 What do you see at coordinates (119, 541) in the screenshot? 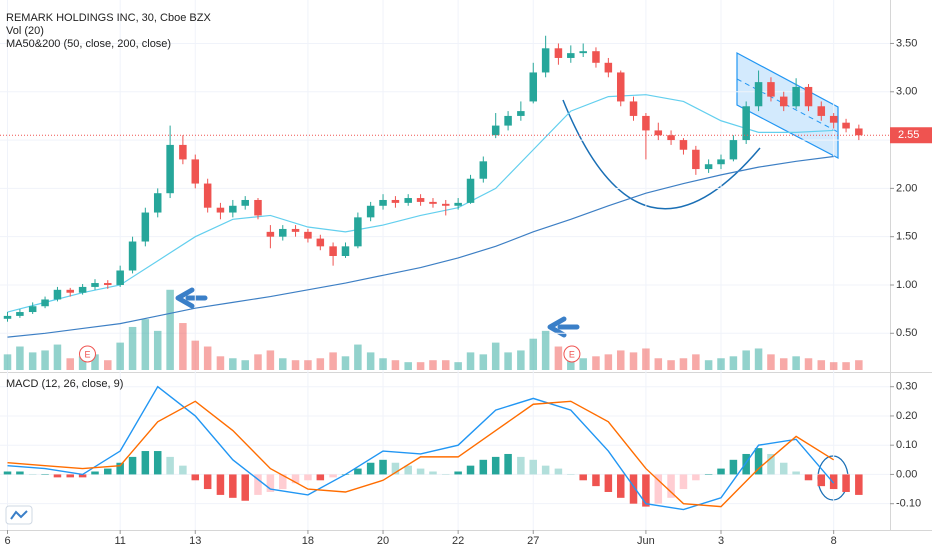
I see `x-tick-label: 11` at bounding box center [119, 541].